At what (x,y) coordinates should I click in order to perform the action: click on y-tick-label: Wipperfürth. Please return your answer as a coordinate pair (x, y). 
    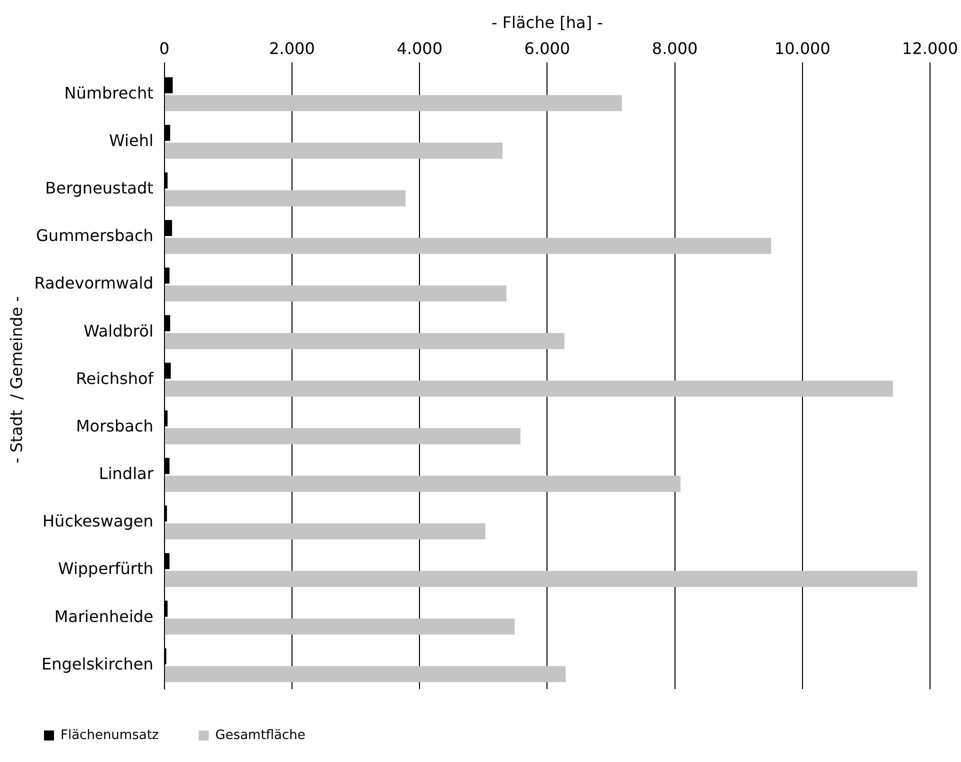
    Looking at the image, I should click on (106, 568).